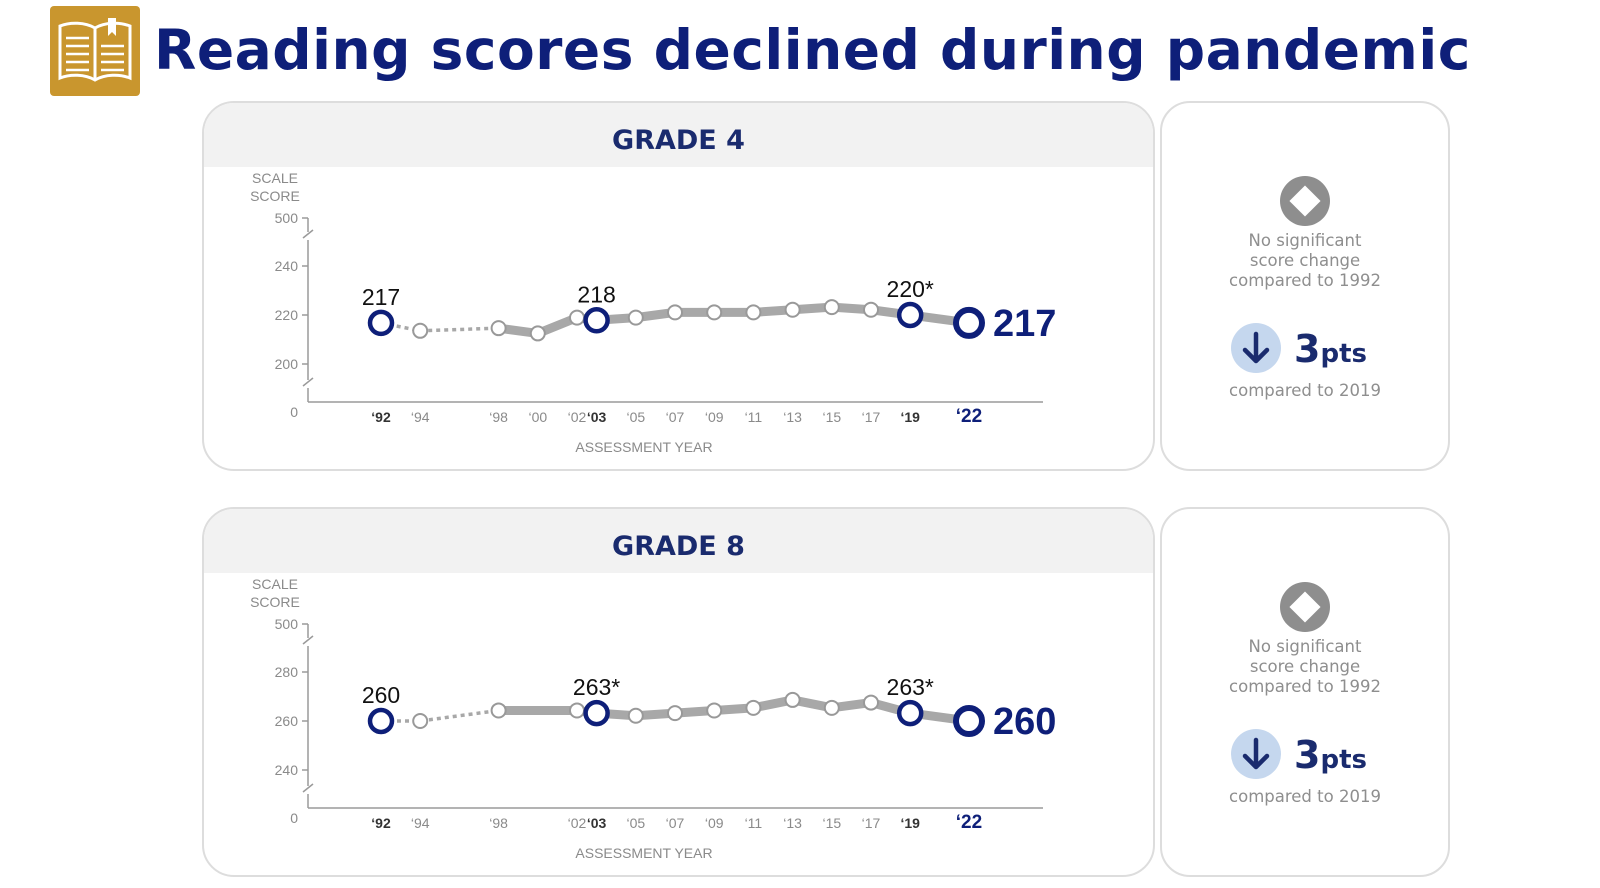 Image resolution: width=1600 pixels, height=888 pixels. Describe the element at coordinates (95, 51) in the screenshot. I see `open-book-icon` at that location.